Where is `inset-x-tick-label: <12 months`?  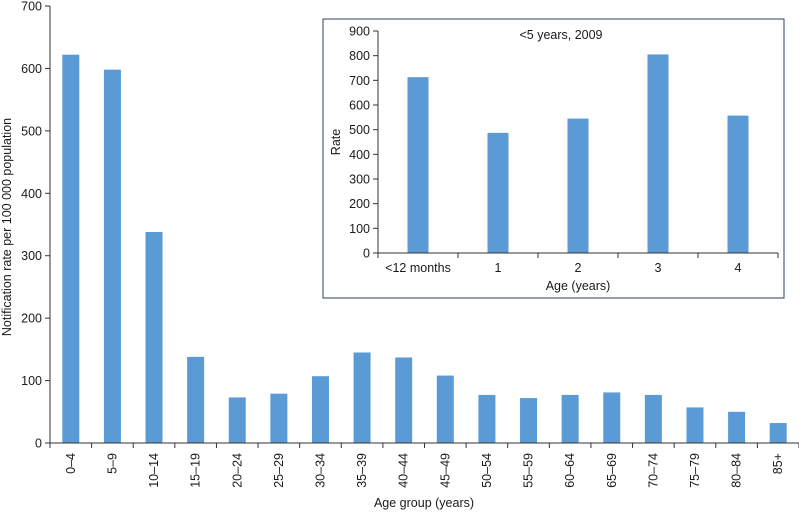 inset-x-tick-label: <12 months is located at coordinates (418, 268).